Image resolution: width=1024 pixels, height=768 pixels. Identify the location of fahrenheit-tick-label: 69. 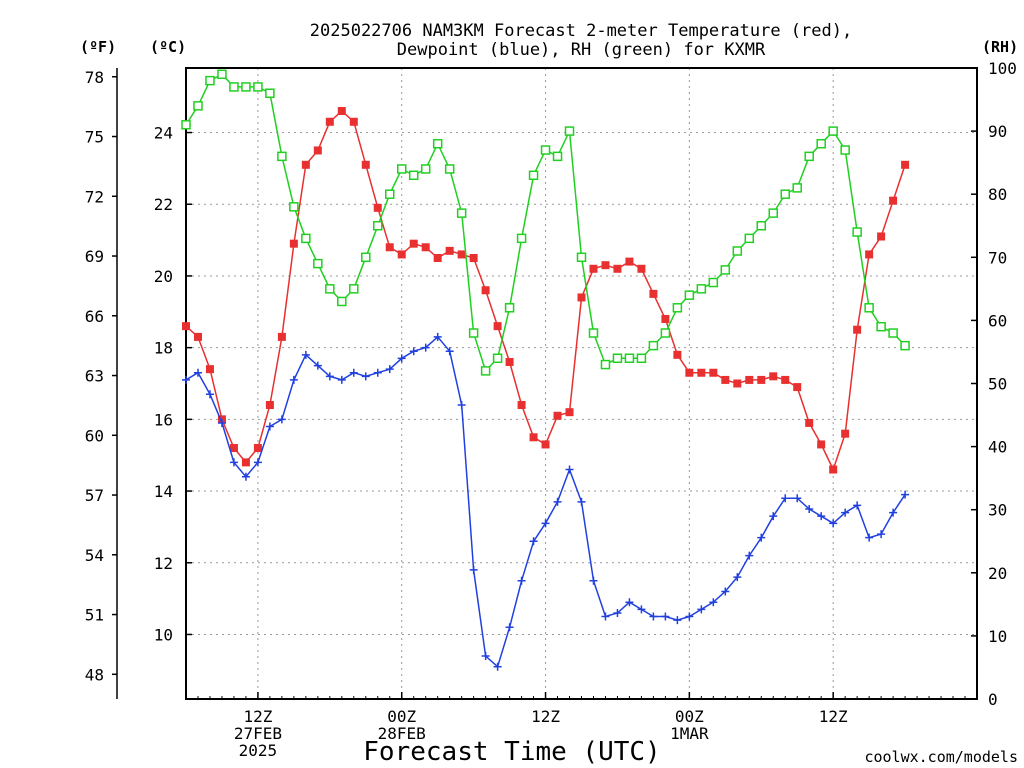
(94, 256).